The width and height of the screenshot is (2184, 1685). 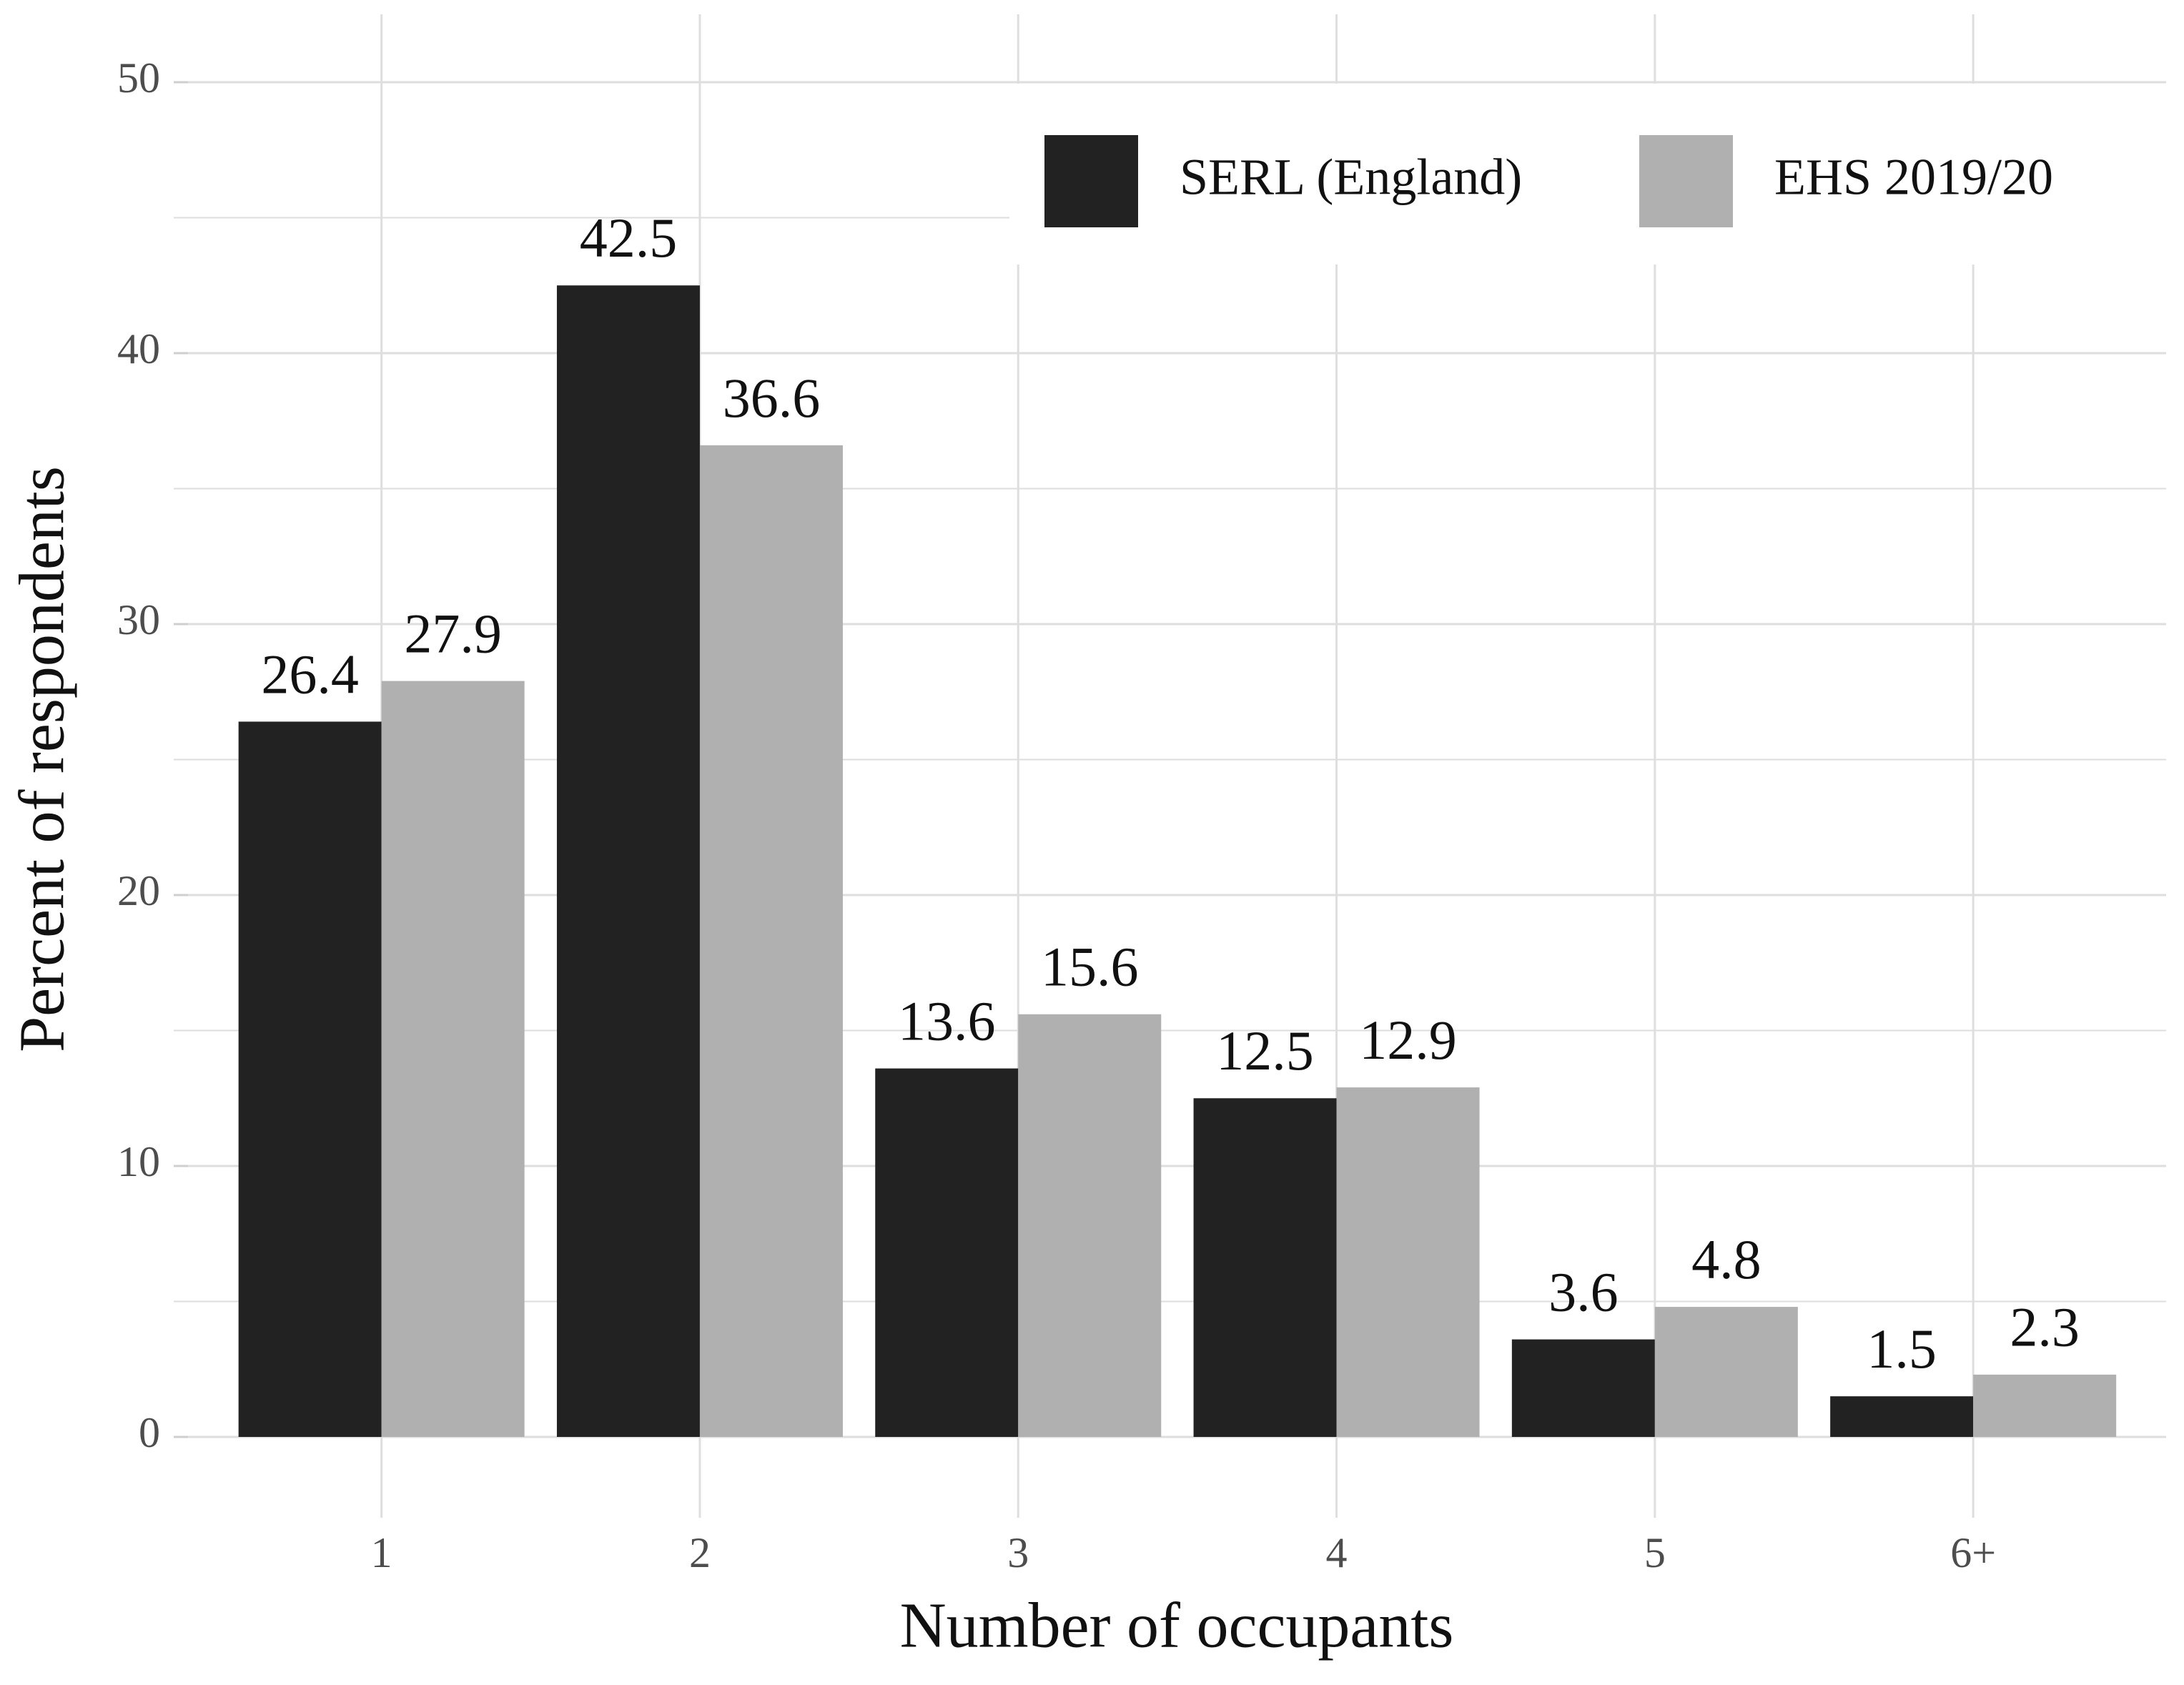 I want to click on legend-background, so click(x=1587, y=175).